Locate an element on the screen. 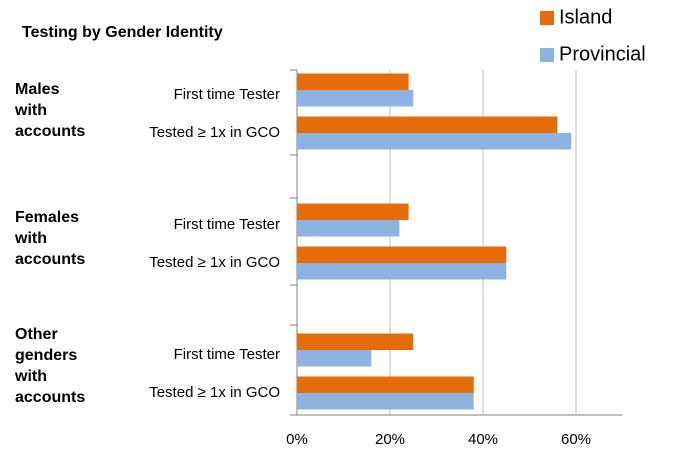 The image size is (675, 452). category-separators is located at coordinates (293, 242).